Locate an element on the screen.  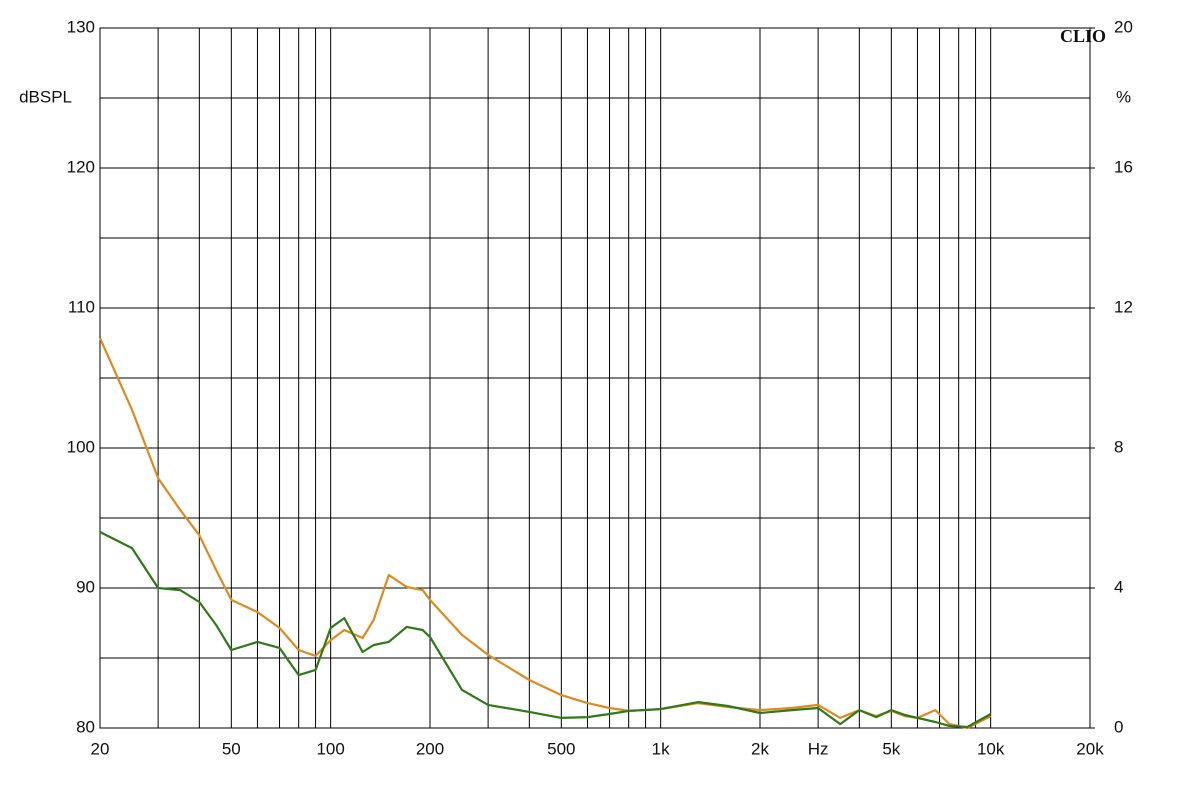
x-tick-label: 20k is located at coordinates (1090, 748).